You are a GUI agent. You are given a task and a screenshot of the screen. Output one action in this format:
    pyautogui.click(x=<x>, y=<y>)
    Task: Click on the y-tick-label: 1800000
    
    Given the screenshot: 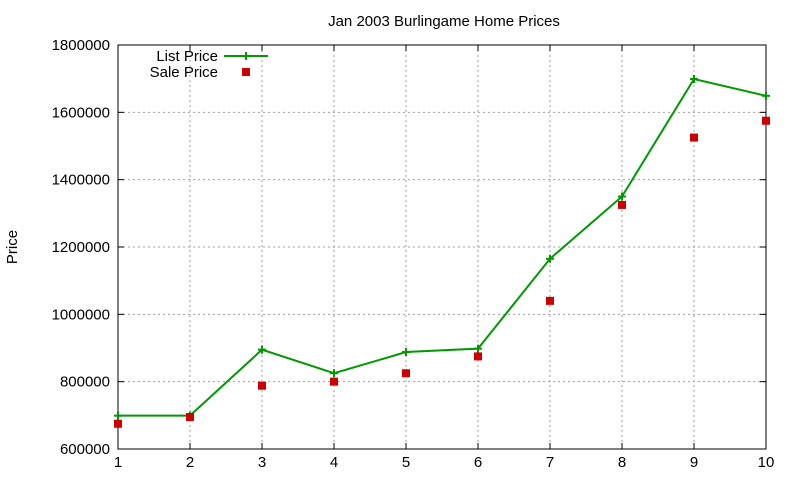 What is the action you would take?
    pyautogui.click(x=81, y=45)
    